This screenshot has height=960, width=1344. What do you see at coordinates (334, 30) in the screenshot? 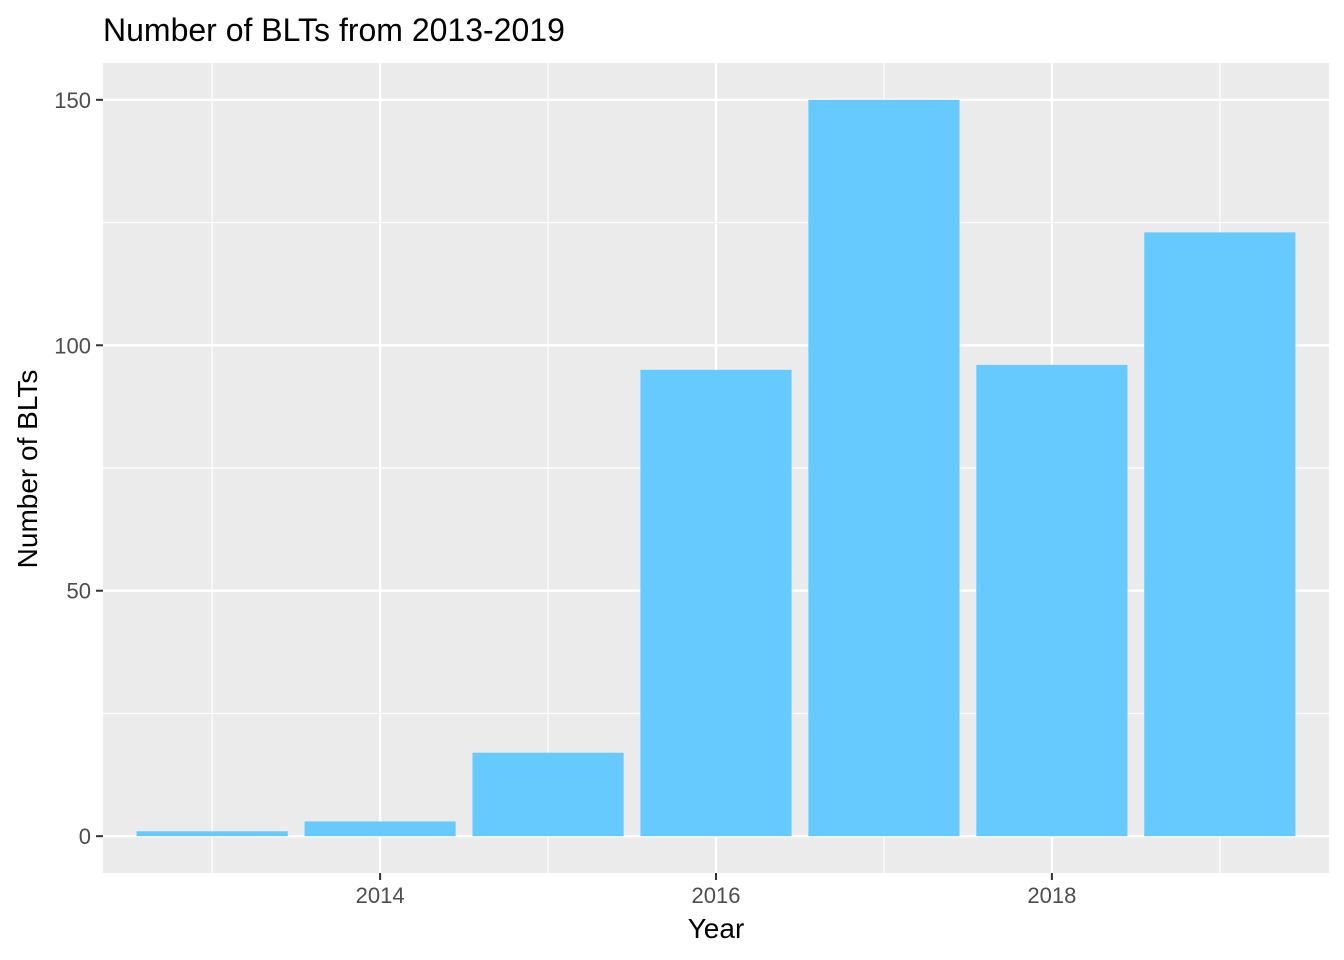
I see `chart-title: Number of BLTs from 2013-2019` at bounding box center [334, 30].